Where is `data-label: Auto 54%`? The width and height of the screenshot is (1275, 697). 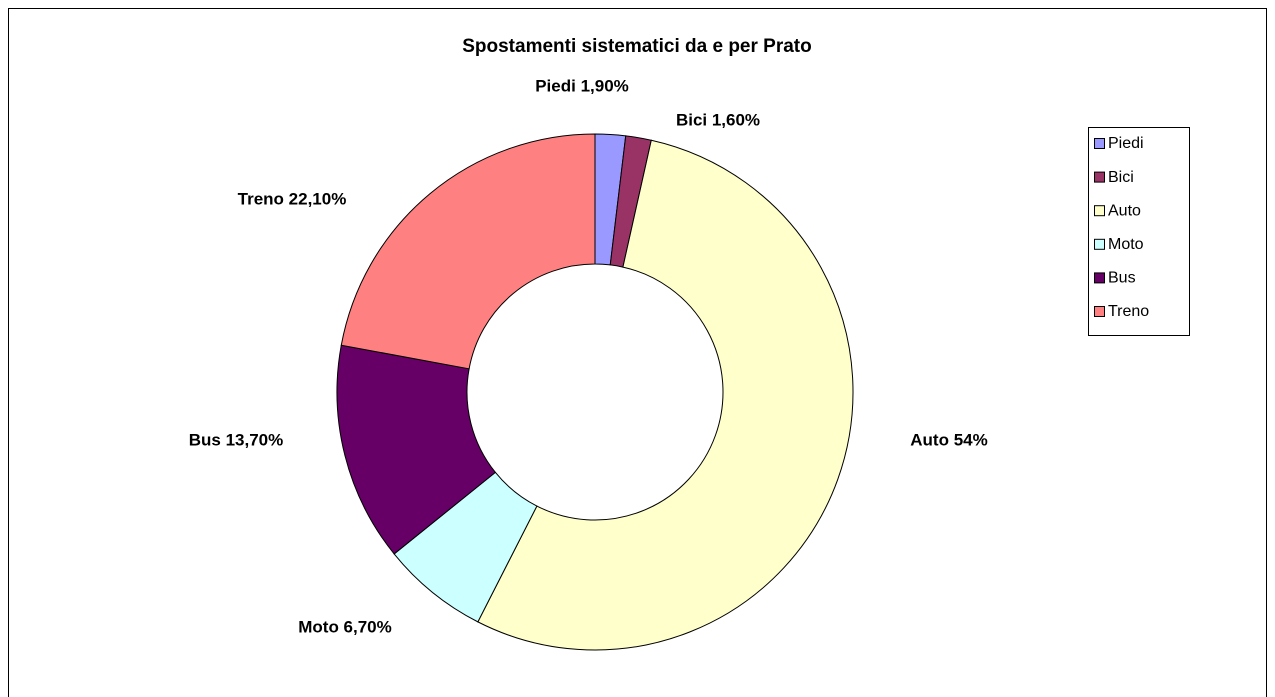
data-label: Auto 54% is located at coordinates (948, 439).